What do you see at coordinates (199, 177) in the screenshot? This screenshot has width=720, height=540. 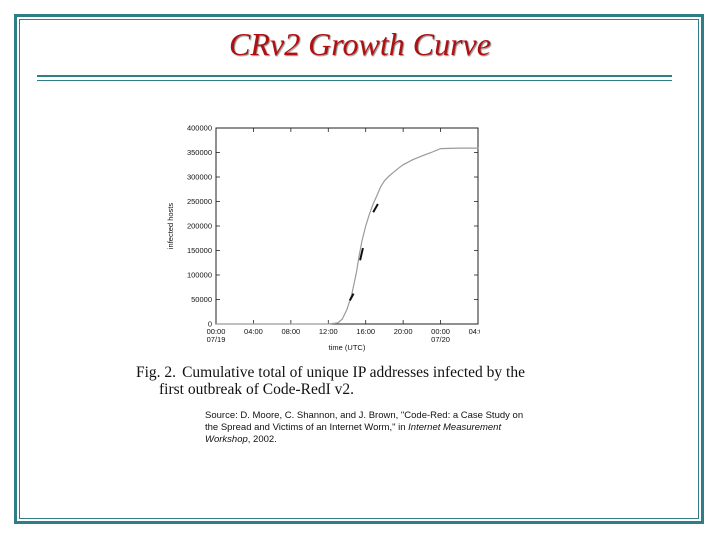 I see `y-tick-label: 300000` at bounding box center [199, 177].